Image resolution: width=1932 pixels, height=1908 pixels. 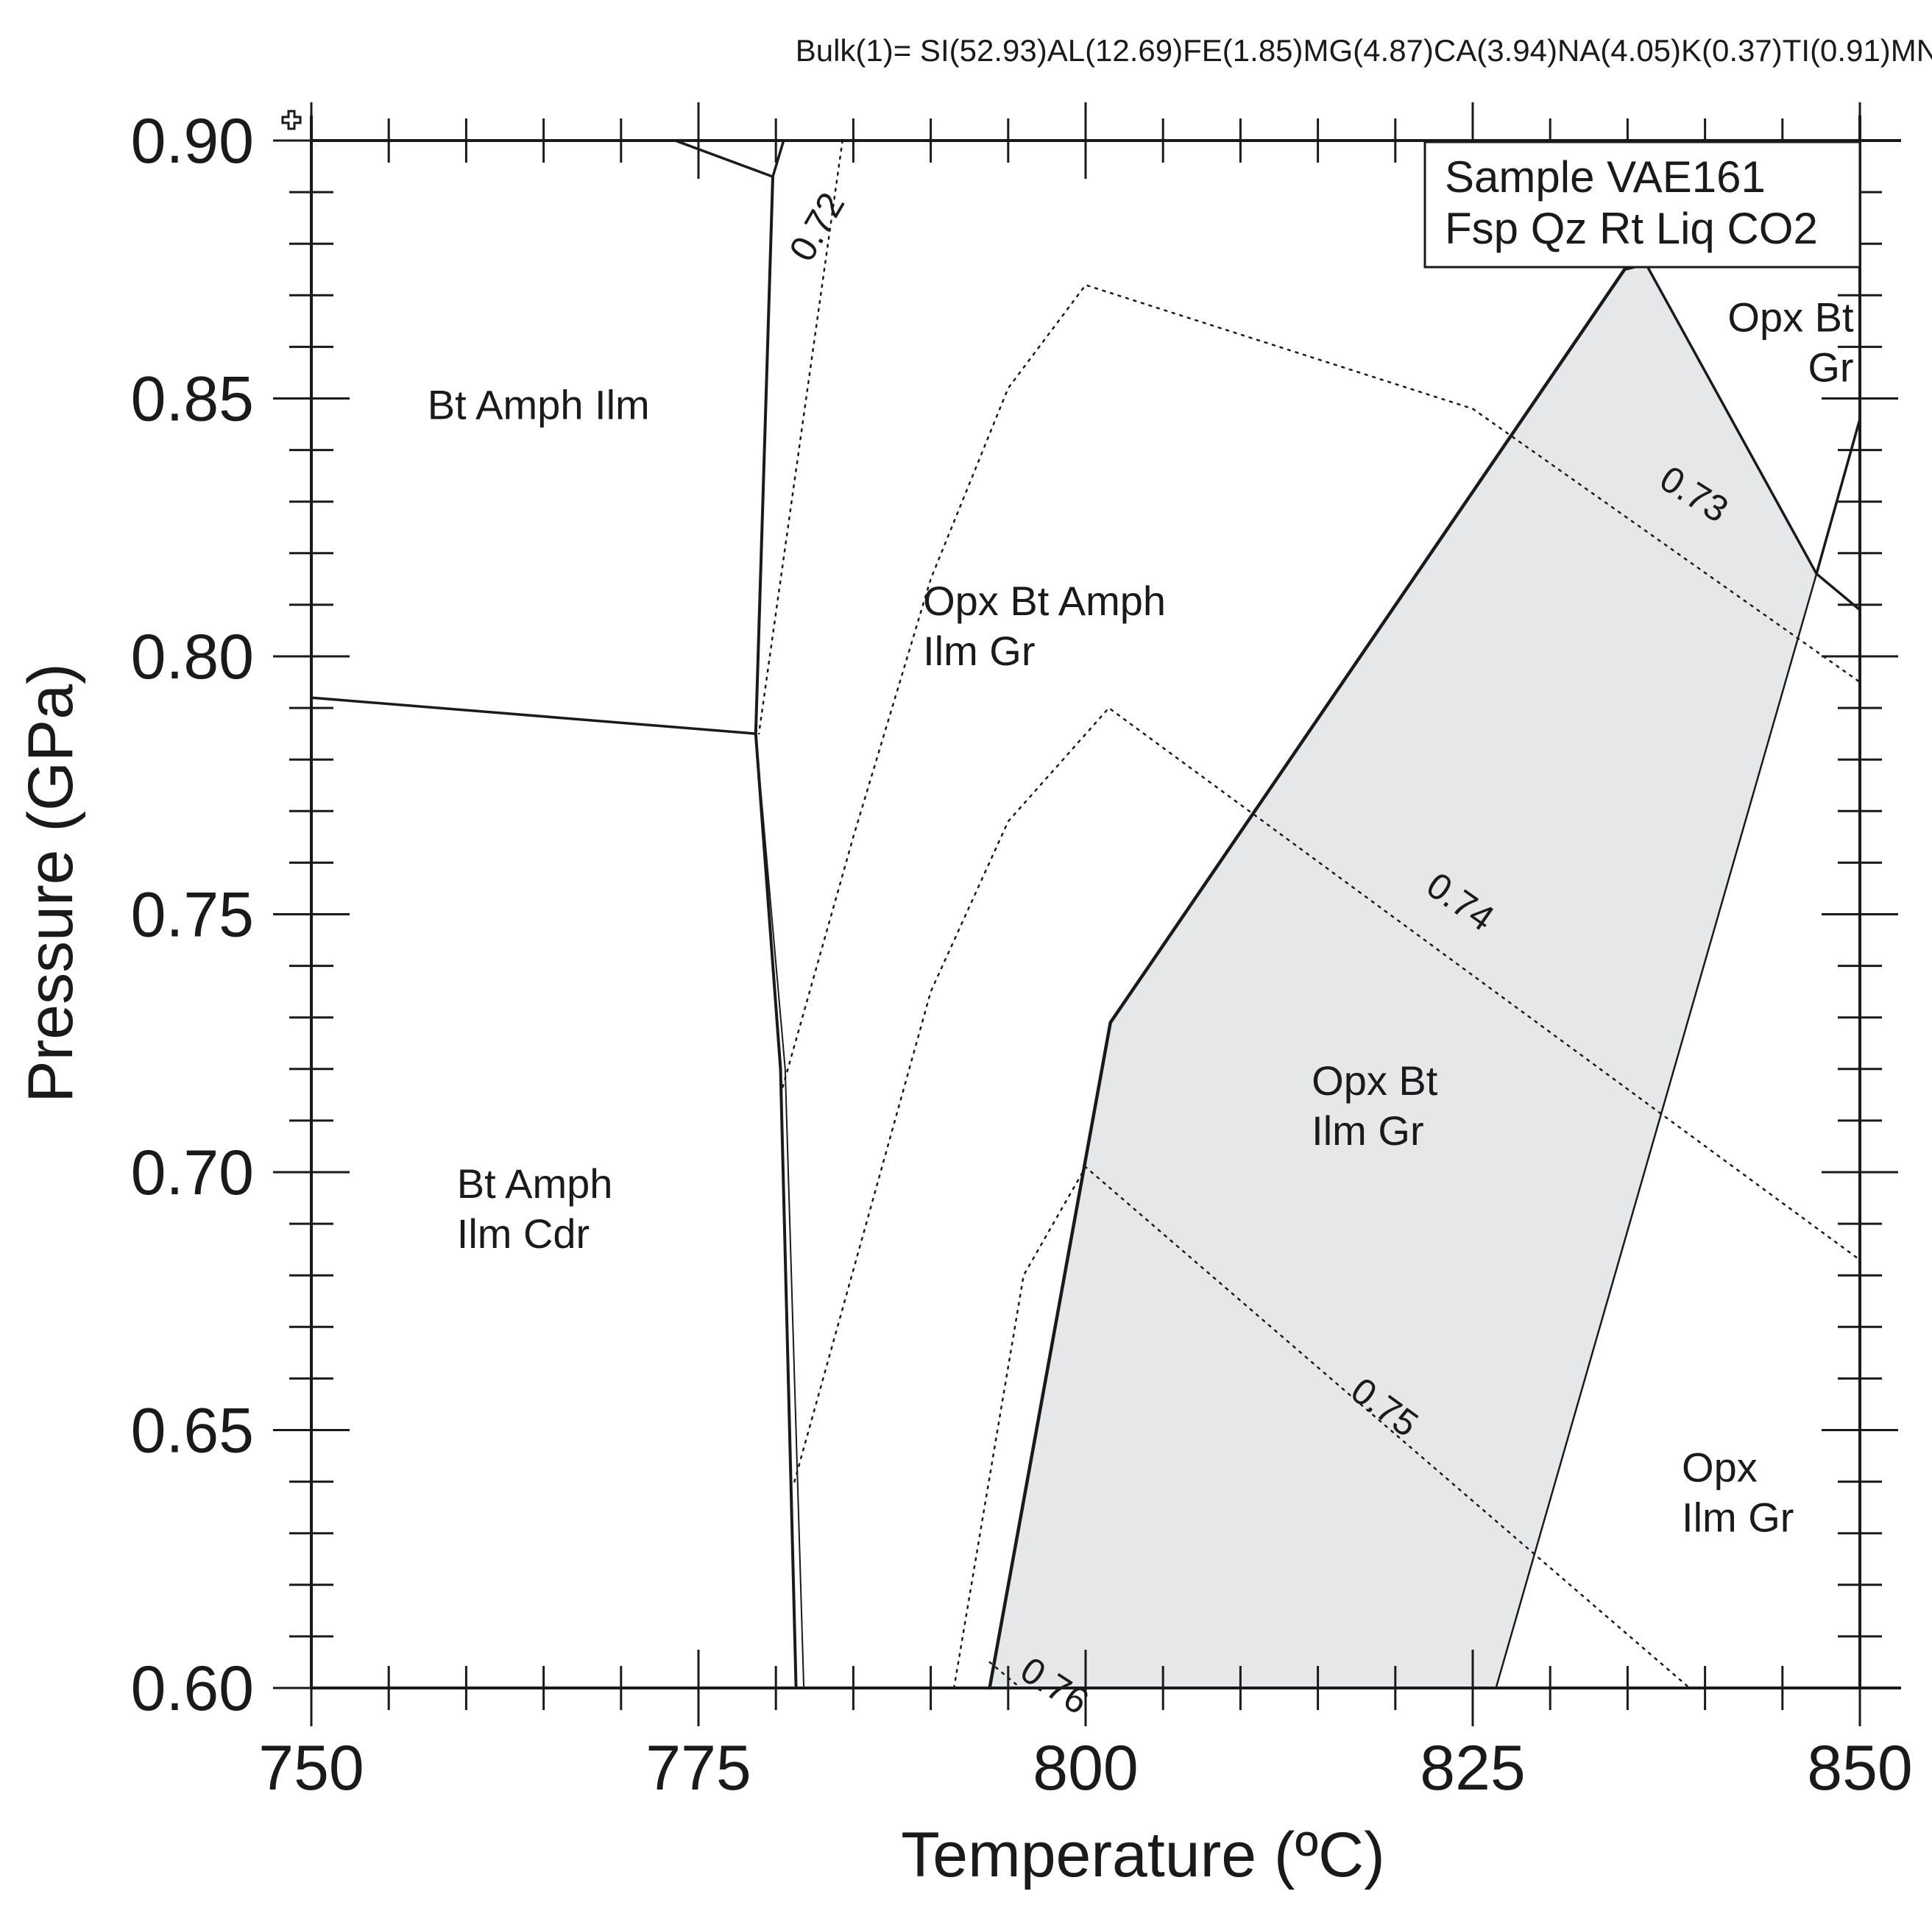 I want to click on field-label-line: Gr, so click(x=1830, y=367).